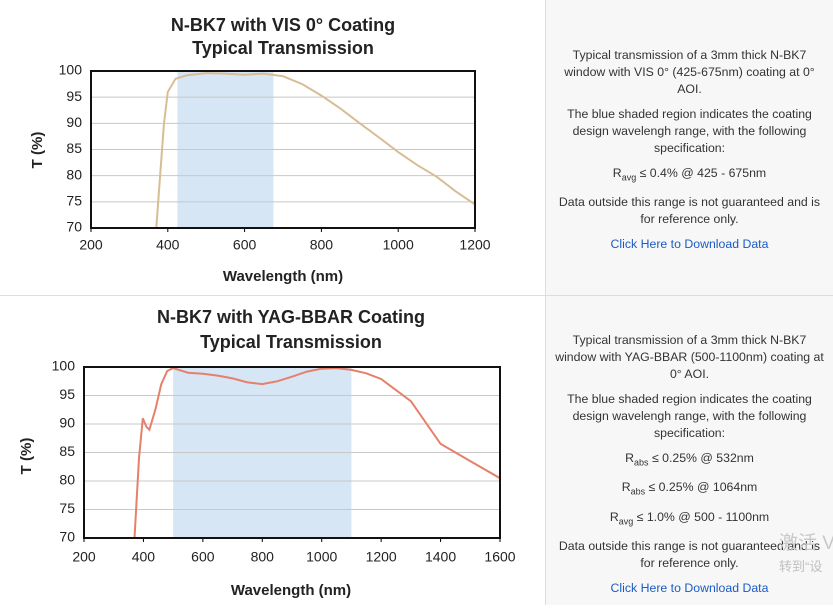  I want to click on spec-text: ≤ 1.0% @ 500 - 1100nm, so click(703, 516).